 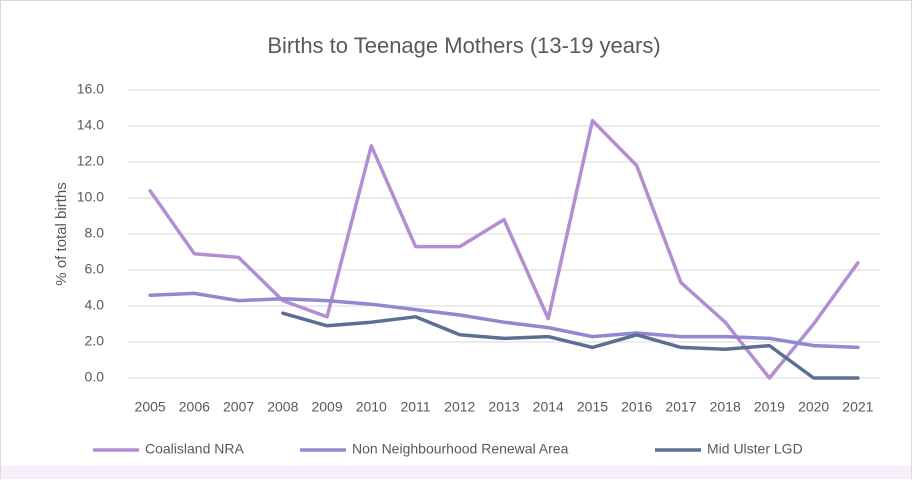 I want to click on x-tick-label: 2011, so click(x=415, y=407).